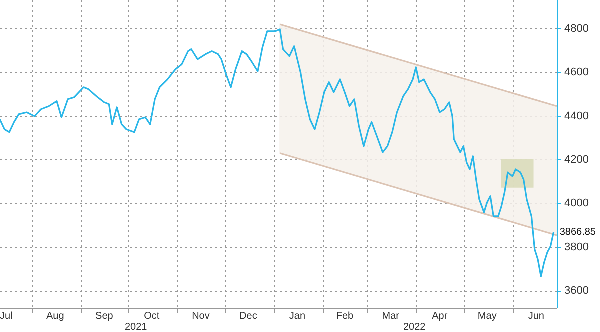 This screenshot has height=332, width=600. Describe the element at coordinates (576, 160) in the screenshot. I see `y-tick-label: 4200` at that location.